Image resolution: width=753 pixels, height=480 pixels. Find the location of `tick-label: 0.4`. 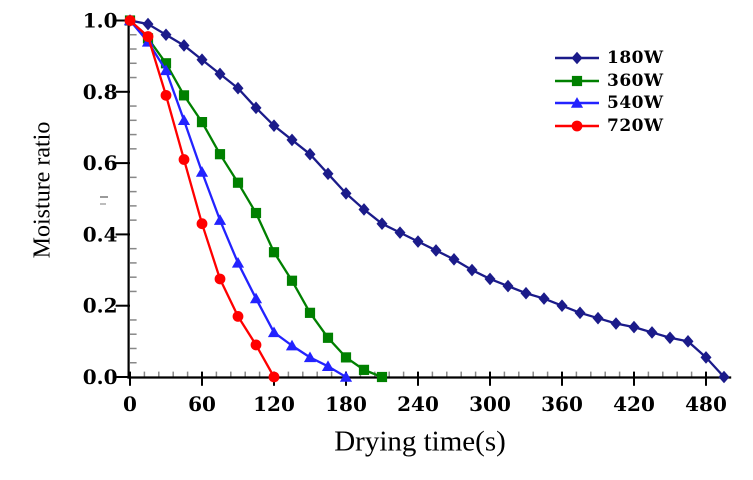

tick-label: 0.4 is located at coordinates (100, 234).